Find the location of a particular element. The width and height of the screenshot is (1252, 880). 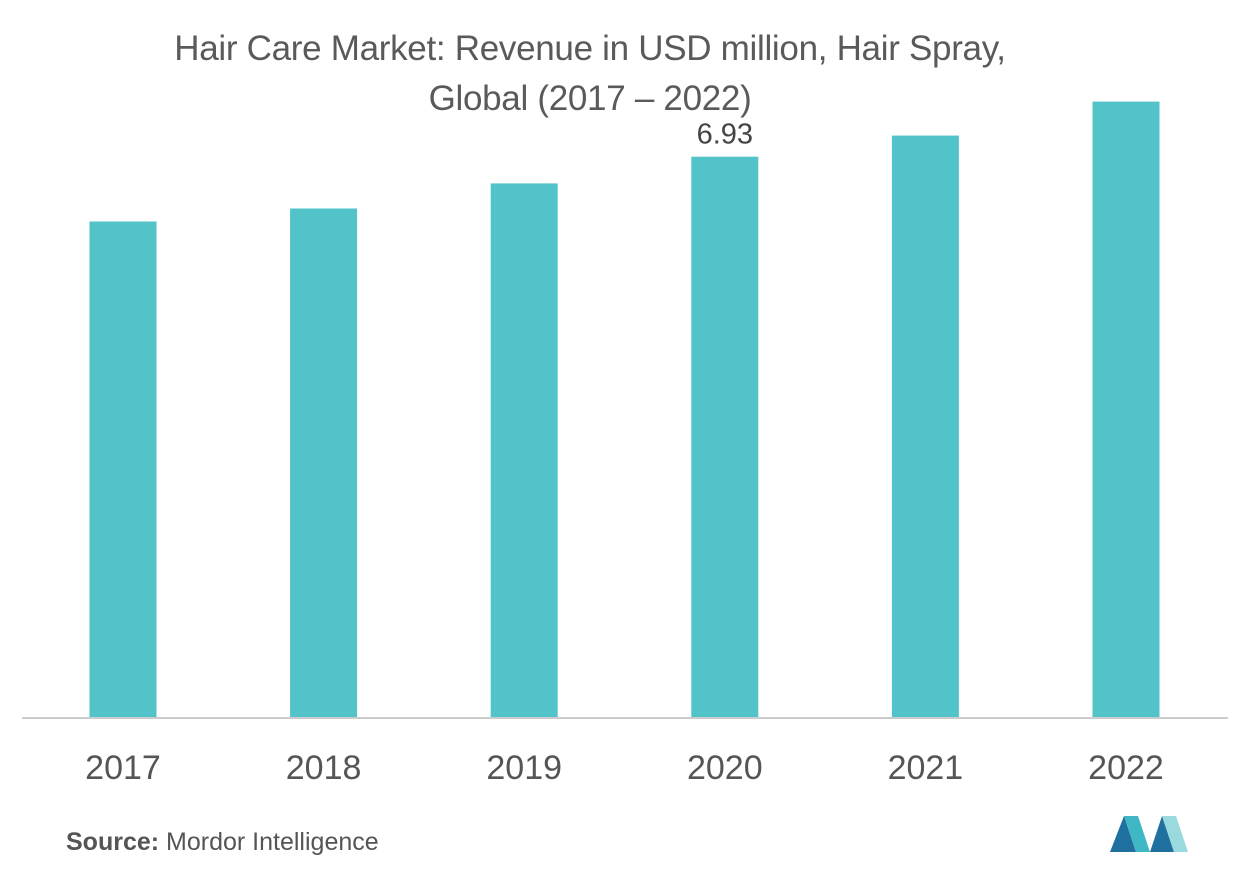

mordor-intelligence-logo-icon is located at coordinates (1149, 834).